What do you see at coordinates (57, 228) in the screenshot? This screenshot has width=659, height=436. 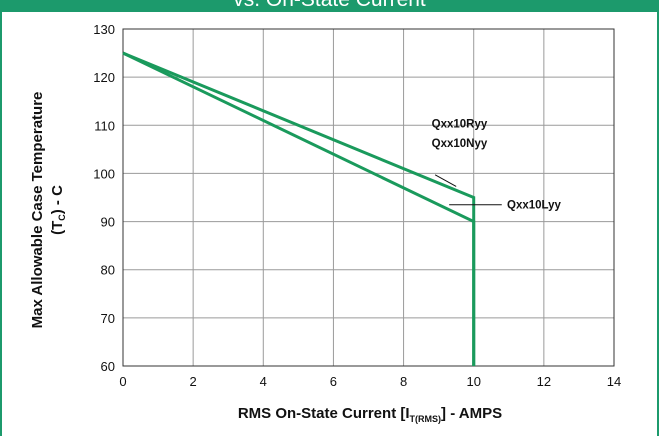 I see `y-axis-label-line2-a: (T` at bounding box center [57, 228].